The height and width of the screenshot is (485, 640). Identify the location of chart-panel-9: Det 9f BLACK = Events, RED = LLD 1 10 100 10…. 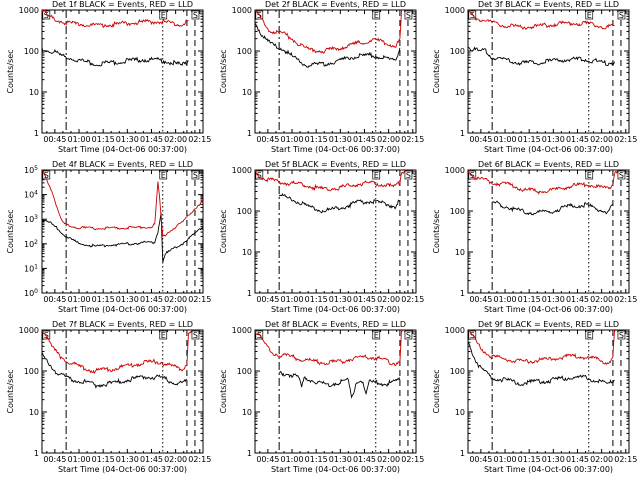
(534, 397).